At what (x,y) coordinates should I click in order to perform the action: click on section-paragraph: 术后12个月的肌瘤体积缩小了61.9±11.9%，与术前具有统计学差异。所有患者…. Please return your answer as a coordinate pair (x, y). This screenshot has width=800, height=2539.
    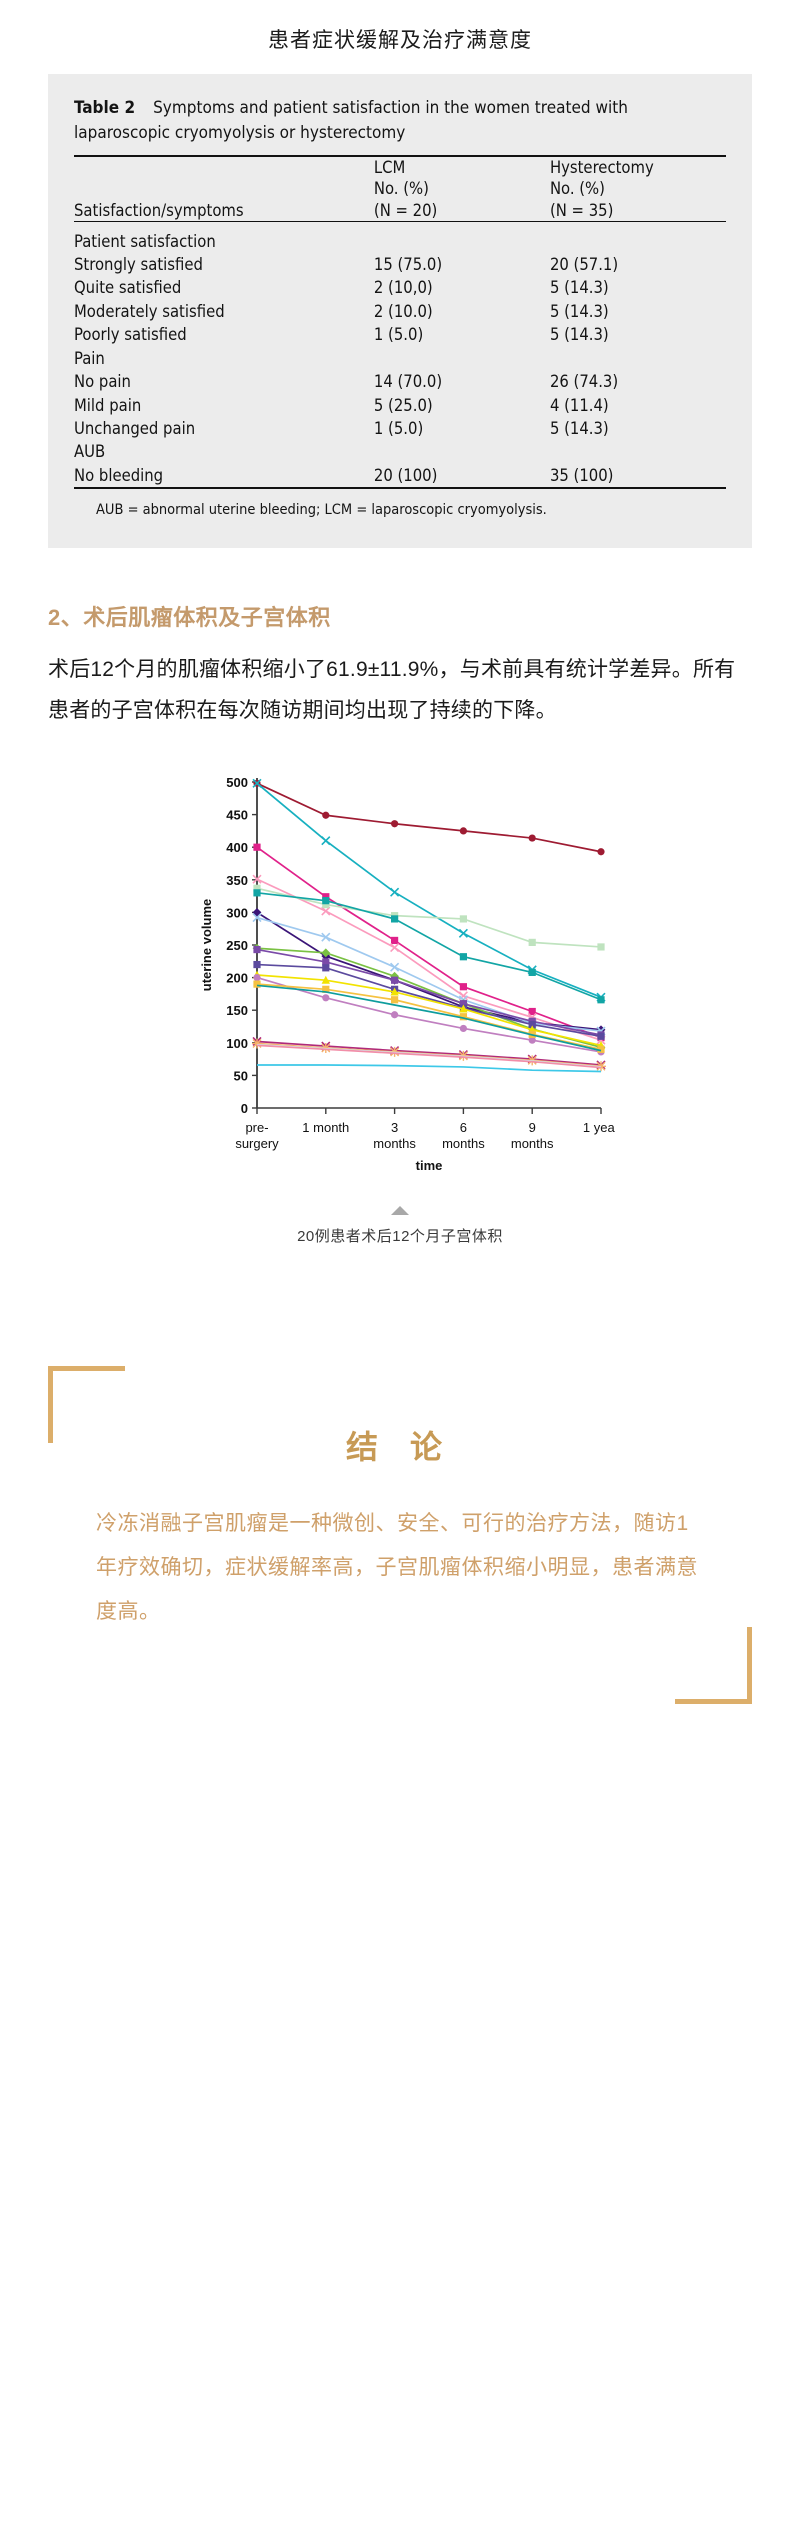
    Looking at the image, I should click on (392, 690).